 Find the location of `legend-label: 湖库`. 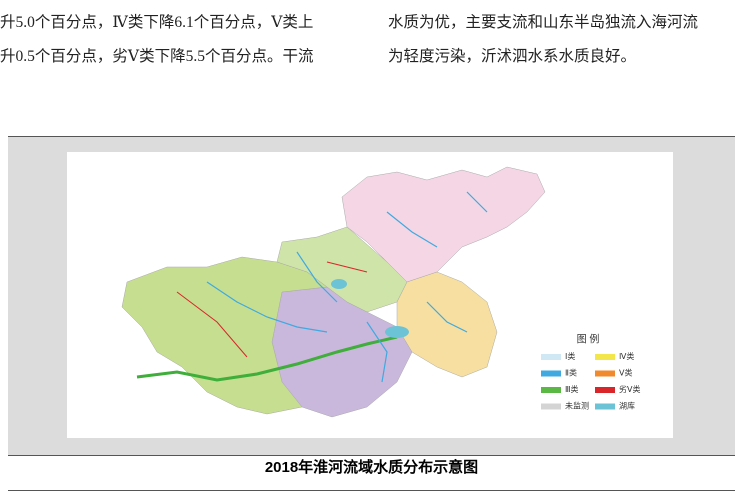

legend-label: 湖库 is located at coordinates (627, 406).